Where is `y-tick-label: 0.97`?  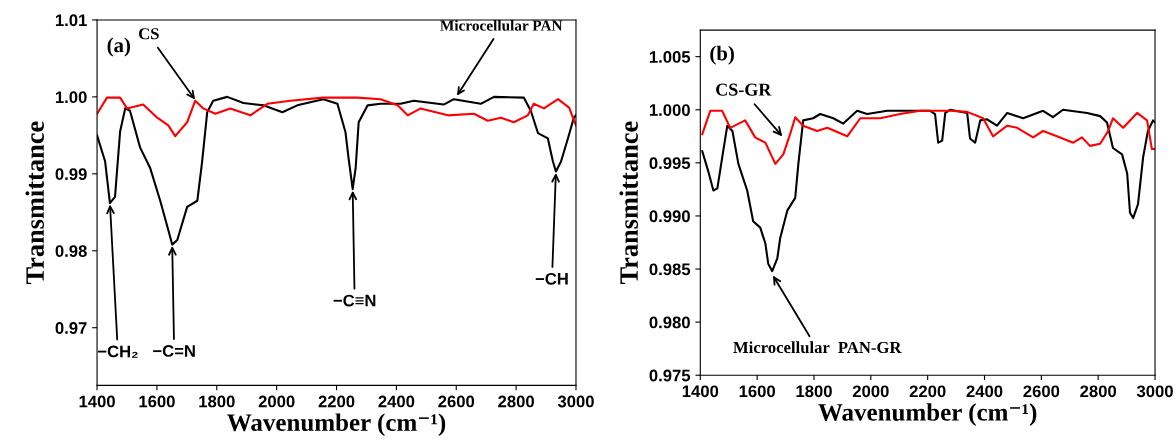
y-tick-label: 0.97 is located at coordinates (71, 328).